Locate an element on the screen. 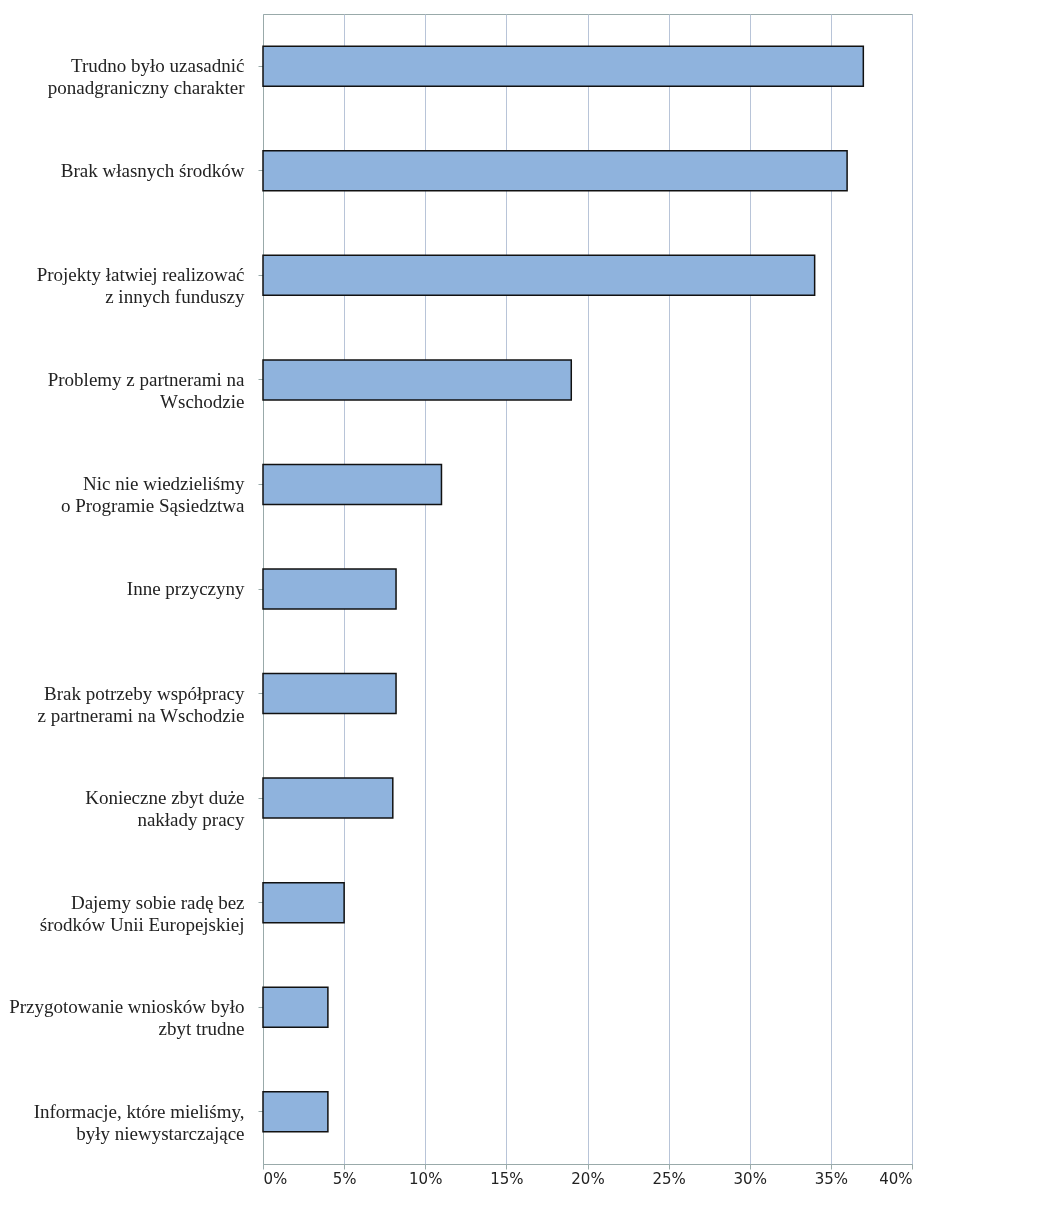 Image resolution: width=1040 pixels, height=1219 pixels. y-tick-label: Problemy z partnerami na Wschodzie is located at coordinates (146, 390).